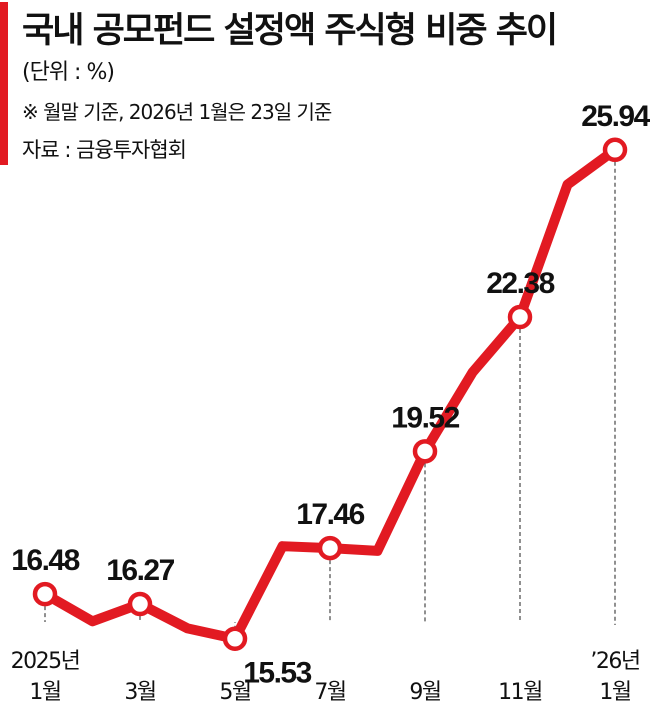  What do you see at coordinates (520, 283) in the screenshot?
I see `data-label: 22.38` at bounding box center [520, 283].